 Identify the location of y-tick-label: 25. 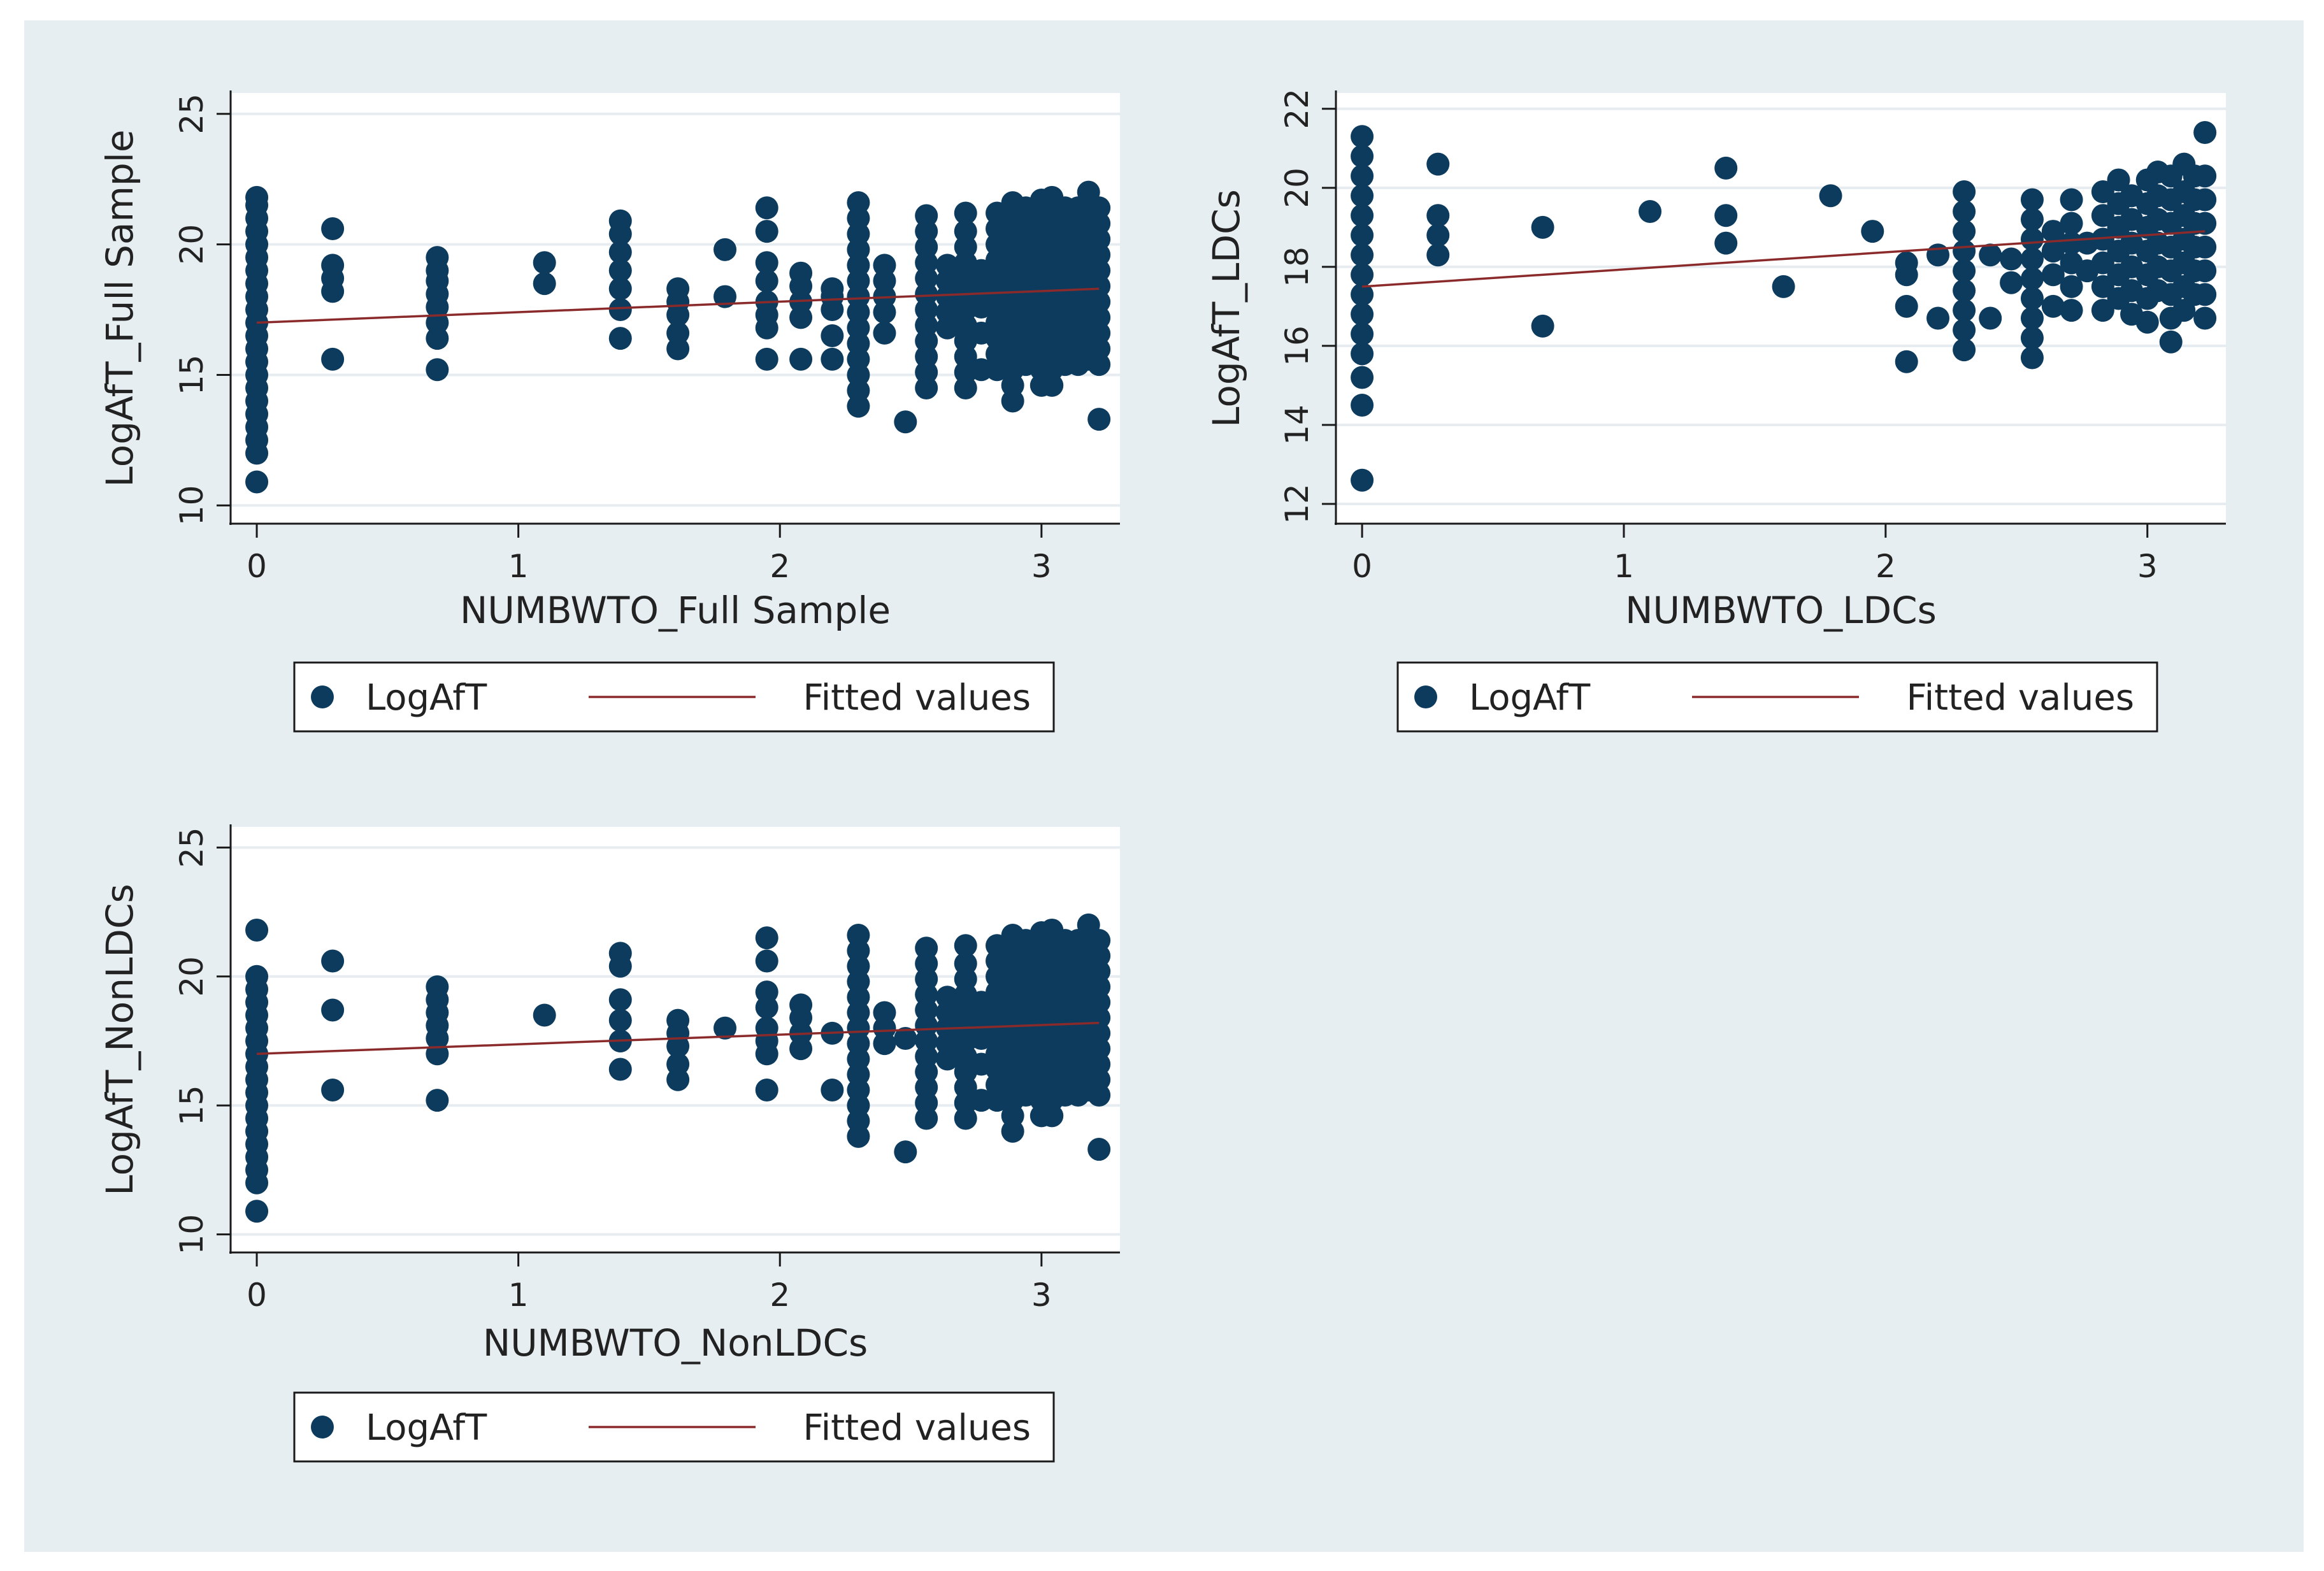
(192, 114).